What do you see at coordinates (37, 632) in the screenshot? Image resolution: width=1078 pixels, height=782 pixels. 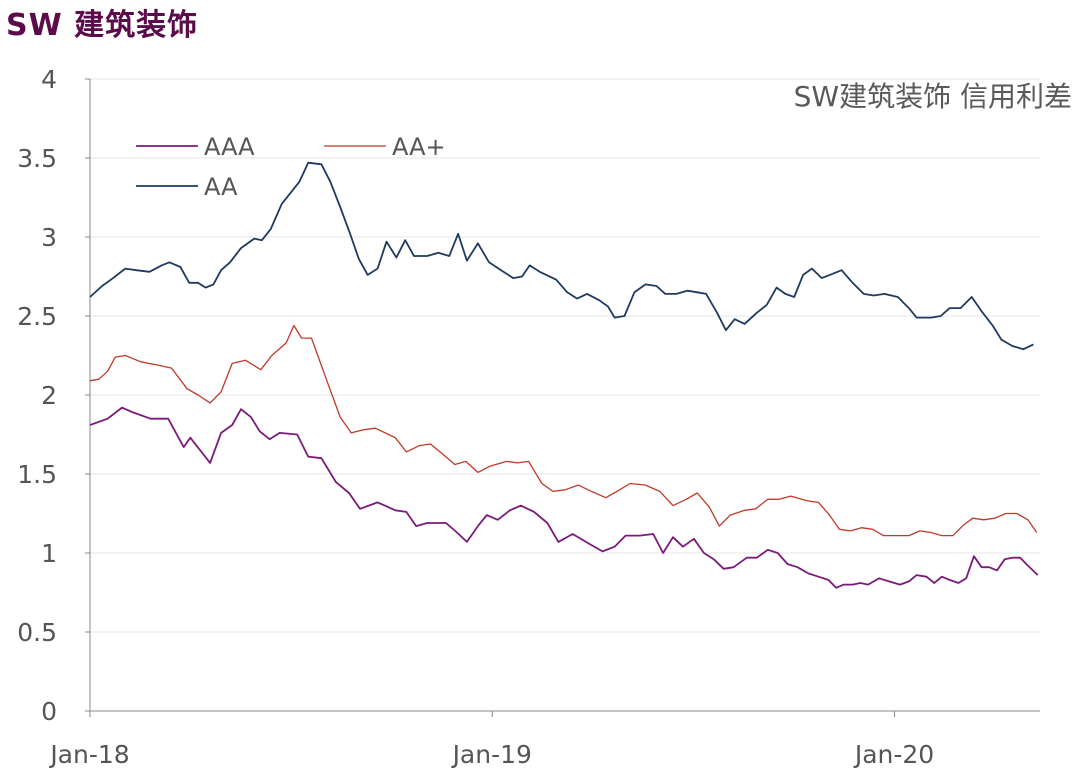 I see `y-tick-label: 0.5` at bounding box center [37, 632].